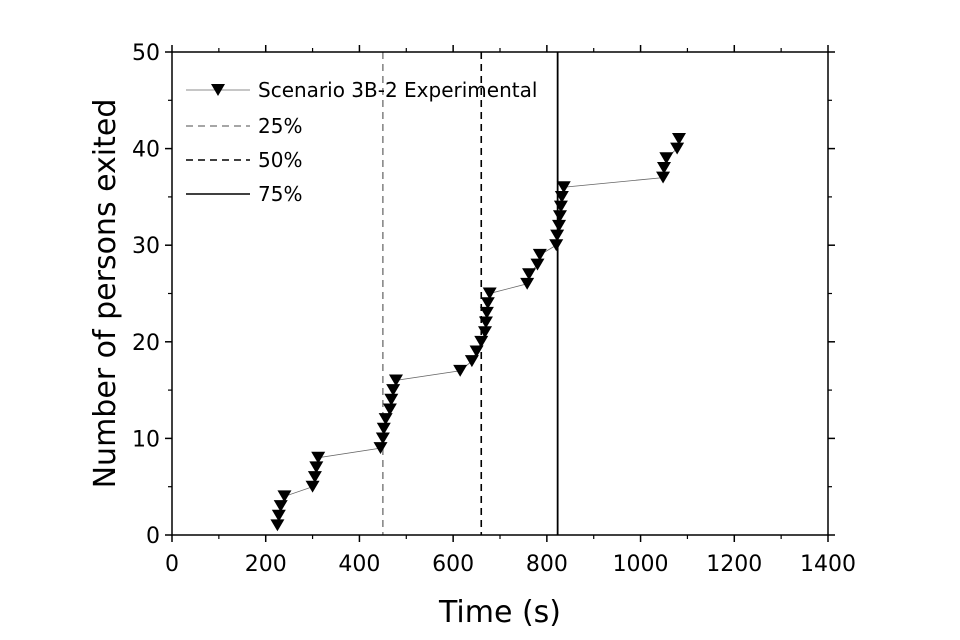  Describe the element at coordinates (828, 564) in the screenshot. I see `x-tick-label: 1400` at that location.